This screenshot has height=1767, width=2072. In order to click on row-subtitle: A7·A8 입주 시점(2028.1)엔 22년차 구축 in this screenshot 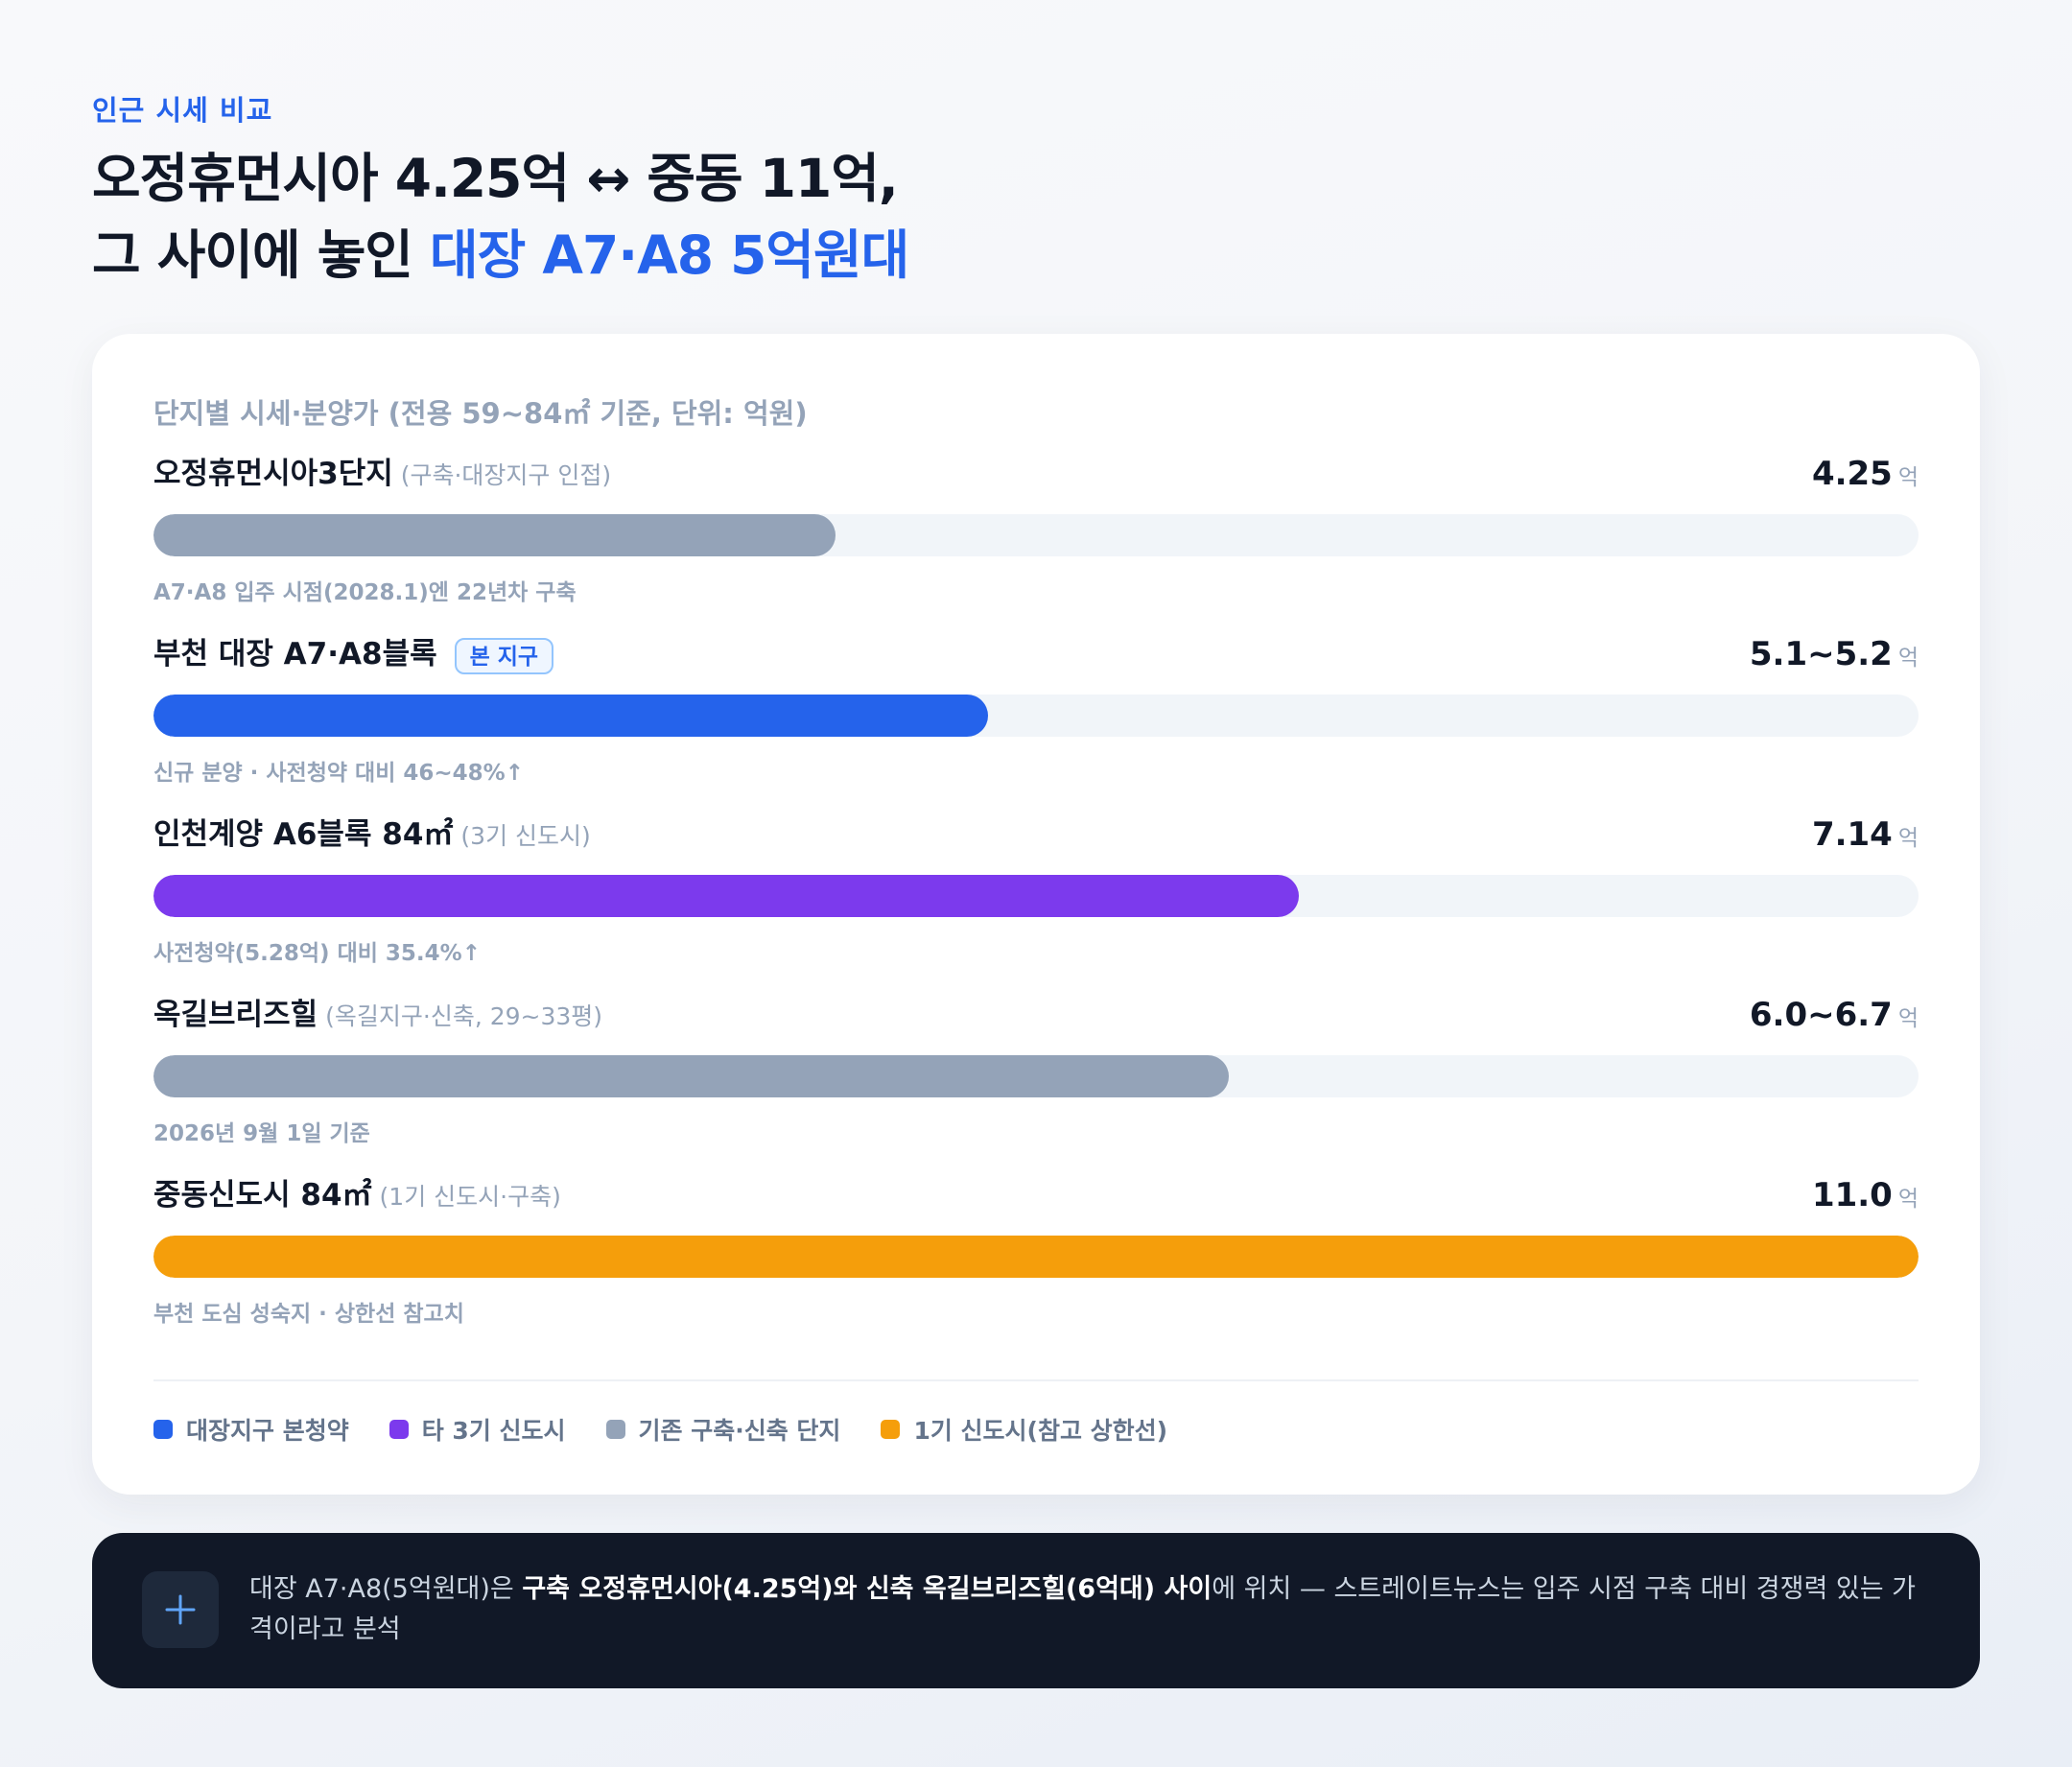, I will do `click(365, 593)`.